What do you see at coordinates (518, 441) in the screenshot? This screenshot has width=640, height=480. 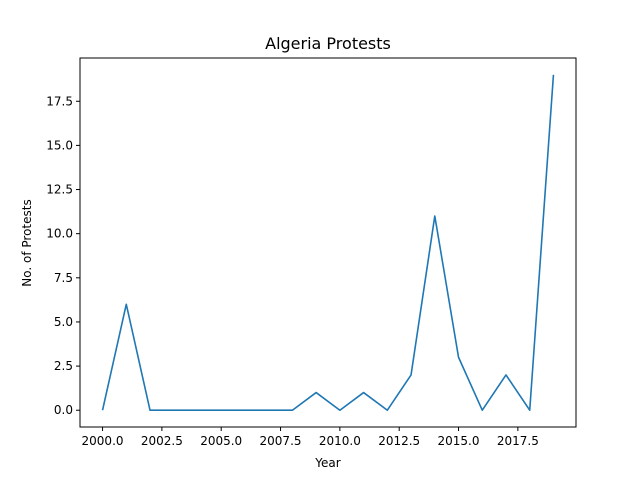 I see `x-tick-label: 2017.5` at bounding box center [518, 441].